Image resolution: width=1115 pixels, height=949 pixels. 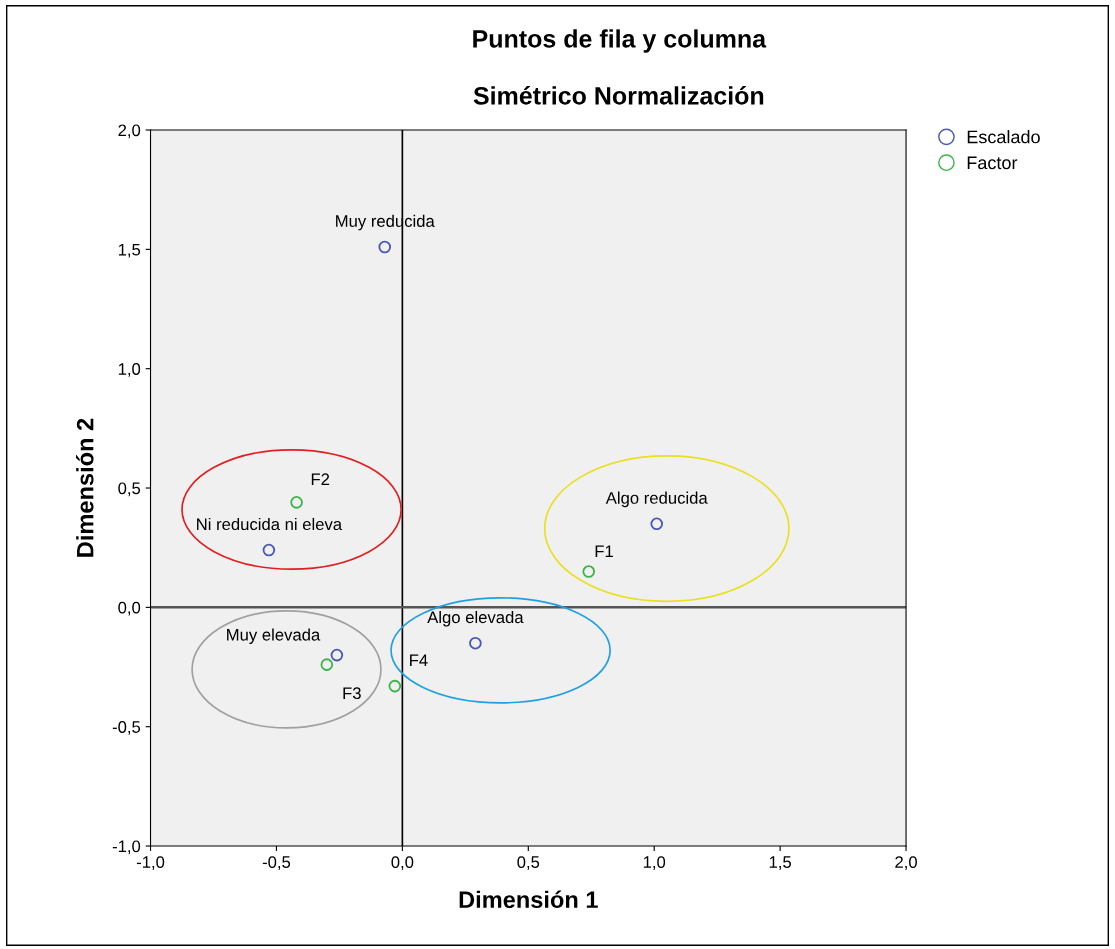 I want to click on x-tick-label: 0,0, so click(x=402, y=863).